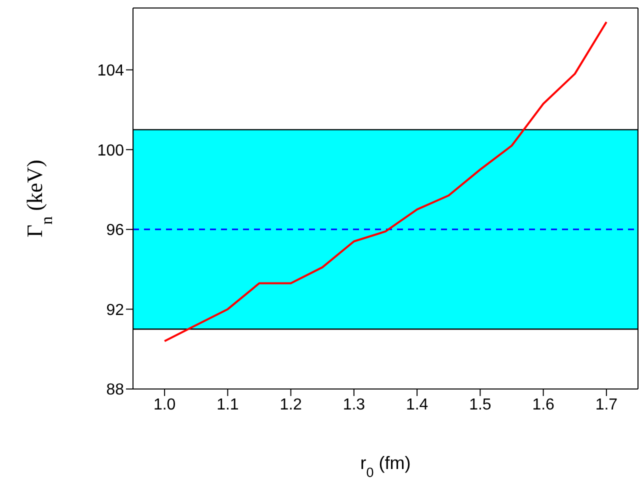 Image resolution: width=641 pixels, height=482 pixels. Describe the element at coordinates (385, 466) in the screenshot. I see `x-axis-title: r$_{0}$ (fm)` at that location.